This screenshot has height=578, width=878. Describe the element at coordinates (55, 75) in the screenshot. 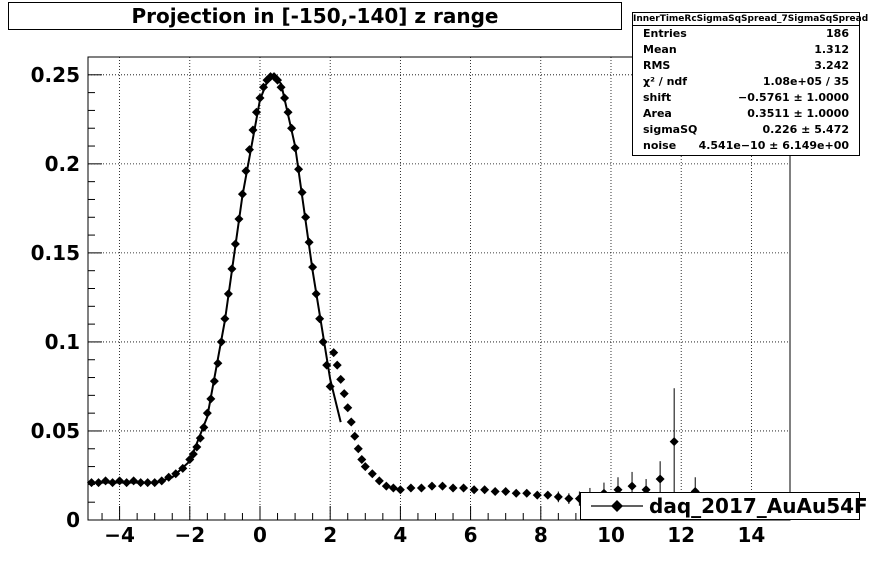

I see `y-tick-label: 0.25` at that location.